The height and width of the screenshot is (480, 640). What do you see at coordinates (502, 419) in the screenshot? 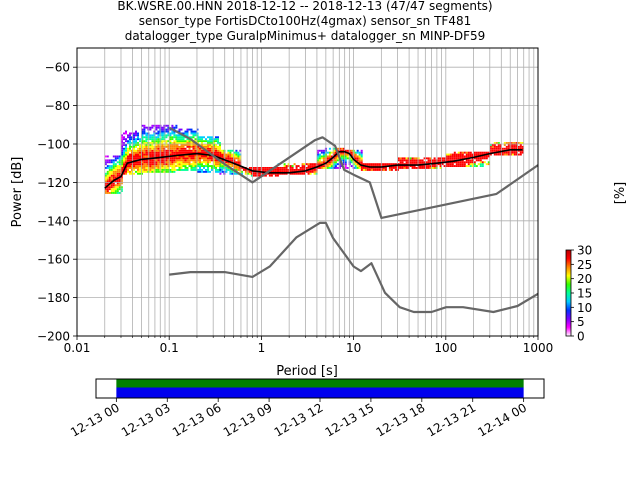
I see `coverage-tick-label: 12-14 00` at bounding box center [502, 419].